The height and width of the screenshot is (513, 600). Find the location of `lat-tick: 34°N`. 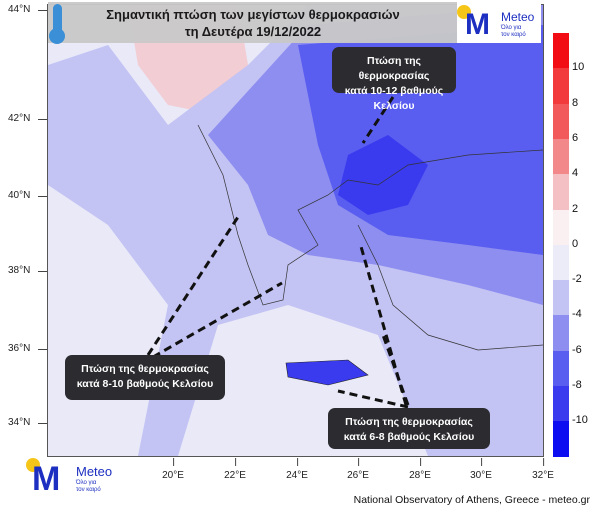

lat-tick: 34°N is located at coordinates (28, 422).